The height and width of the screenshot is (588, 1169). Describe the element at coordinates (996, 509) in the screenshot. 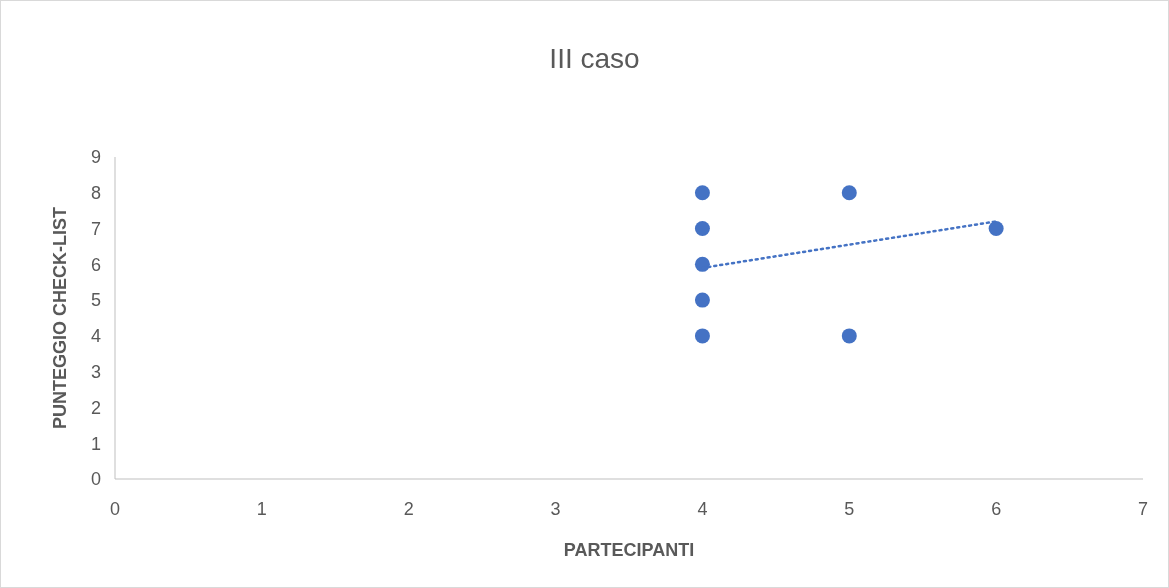

I see `x-tick-label: 6` at that location.